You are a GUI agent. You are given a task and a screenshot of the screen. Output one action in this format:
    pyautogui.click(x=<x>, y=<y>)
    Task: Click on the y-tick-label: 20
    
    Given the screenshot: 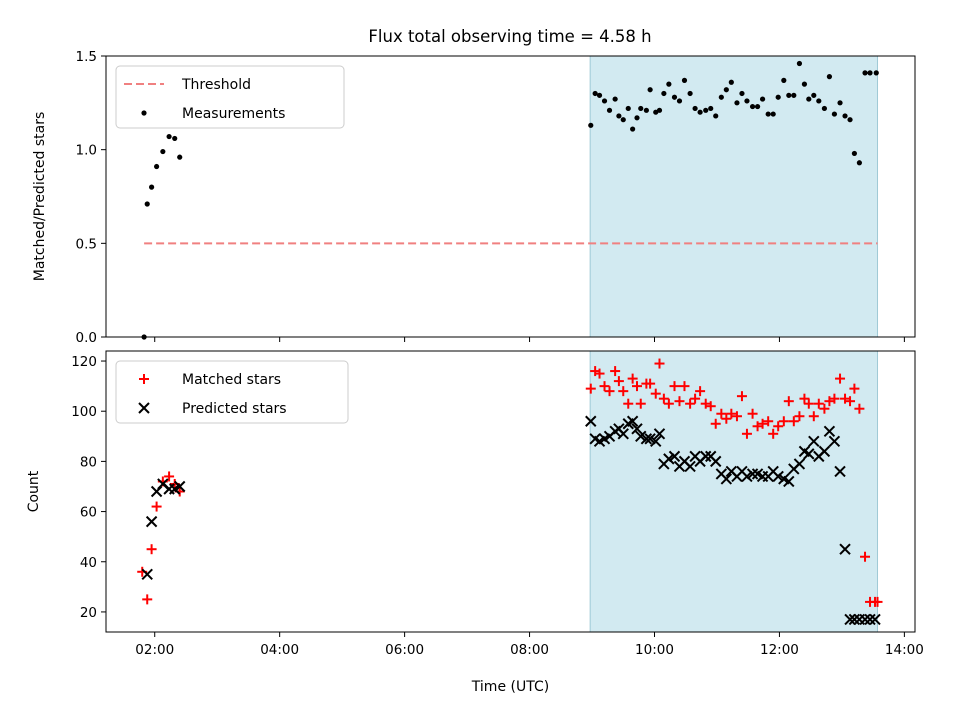 What is the action you would take?
    pyautogui.click(x=88, y=613)
    